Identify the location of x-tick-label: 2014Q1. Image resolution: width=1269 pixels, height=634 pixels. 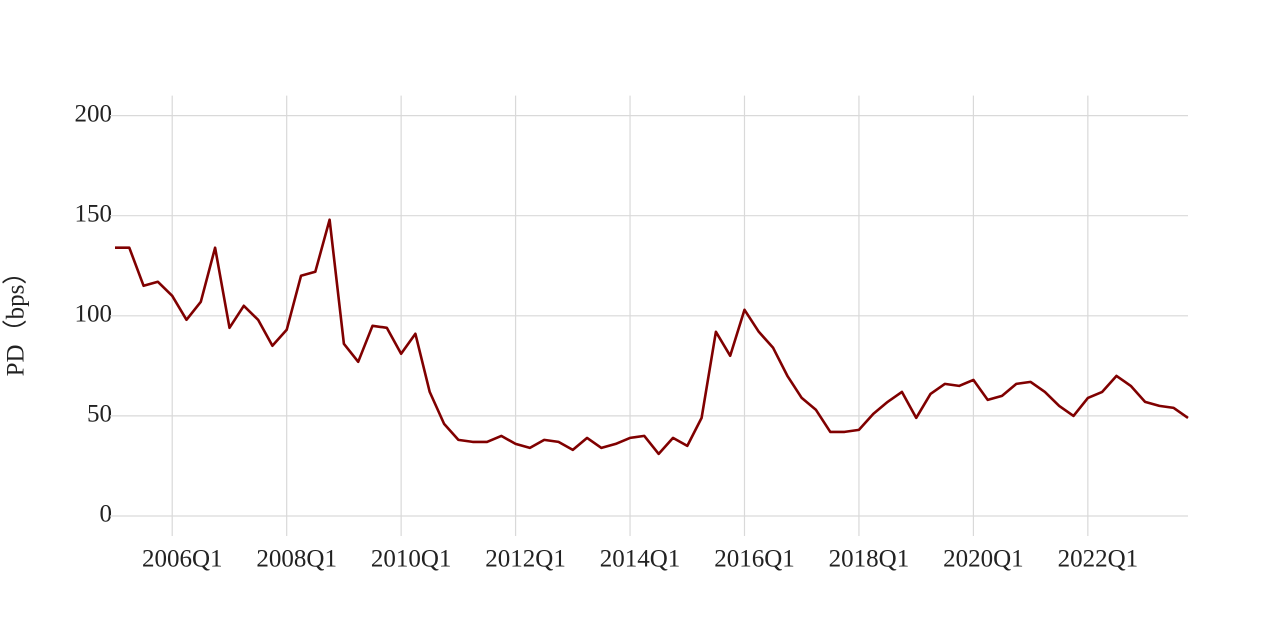
(640, 559).